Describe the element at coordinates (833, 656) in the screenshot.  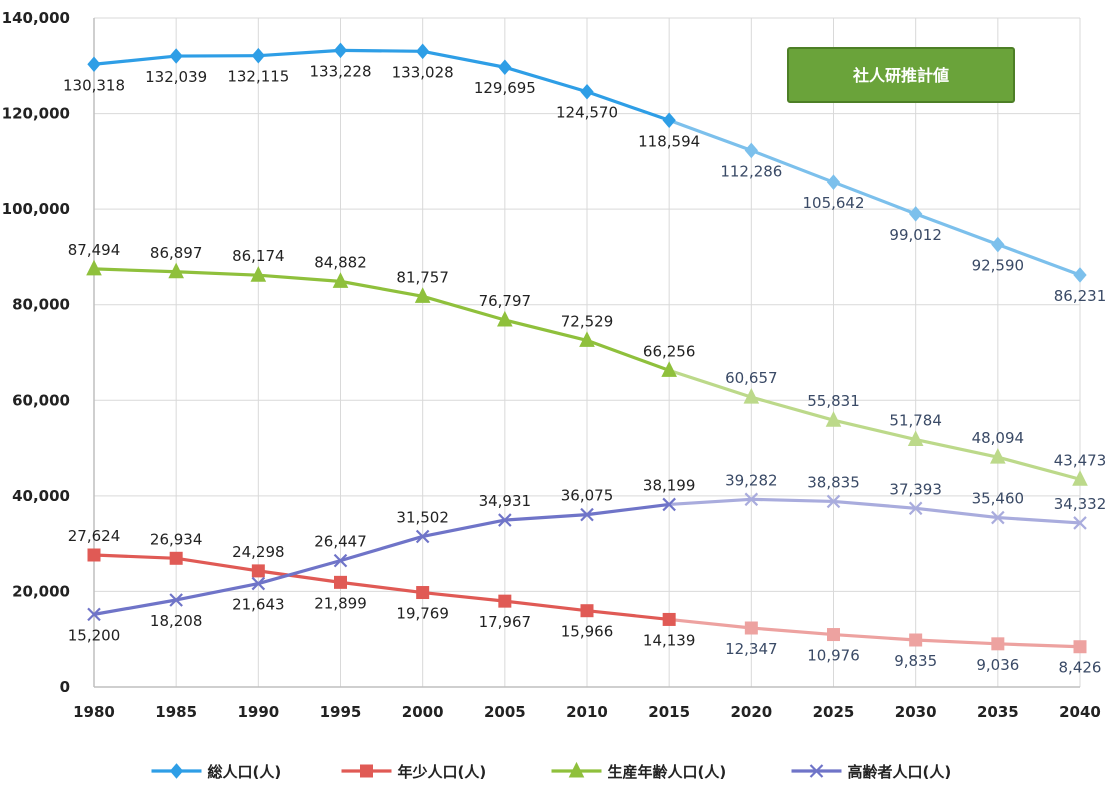
I see `data-label: 10,976` at that location.